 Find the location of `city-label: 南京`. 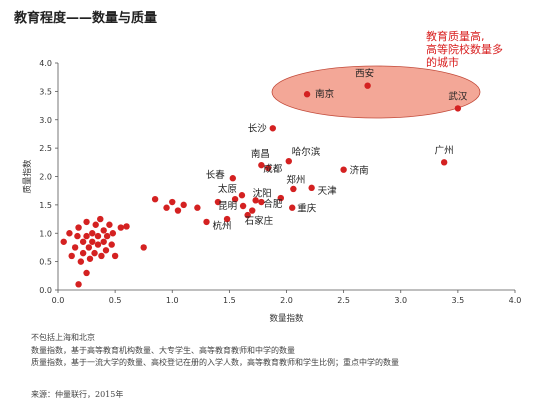

city-label: 南京 is located at coordinates (324, 94).